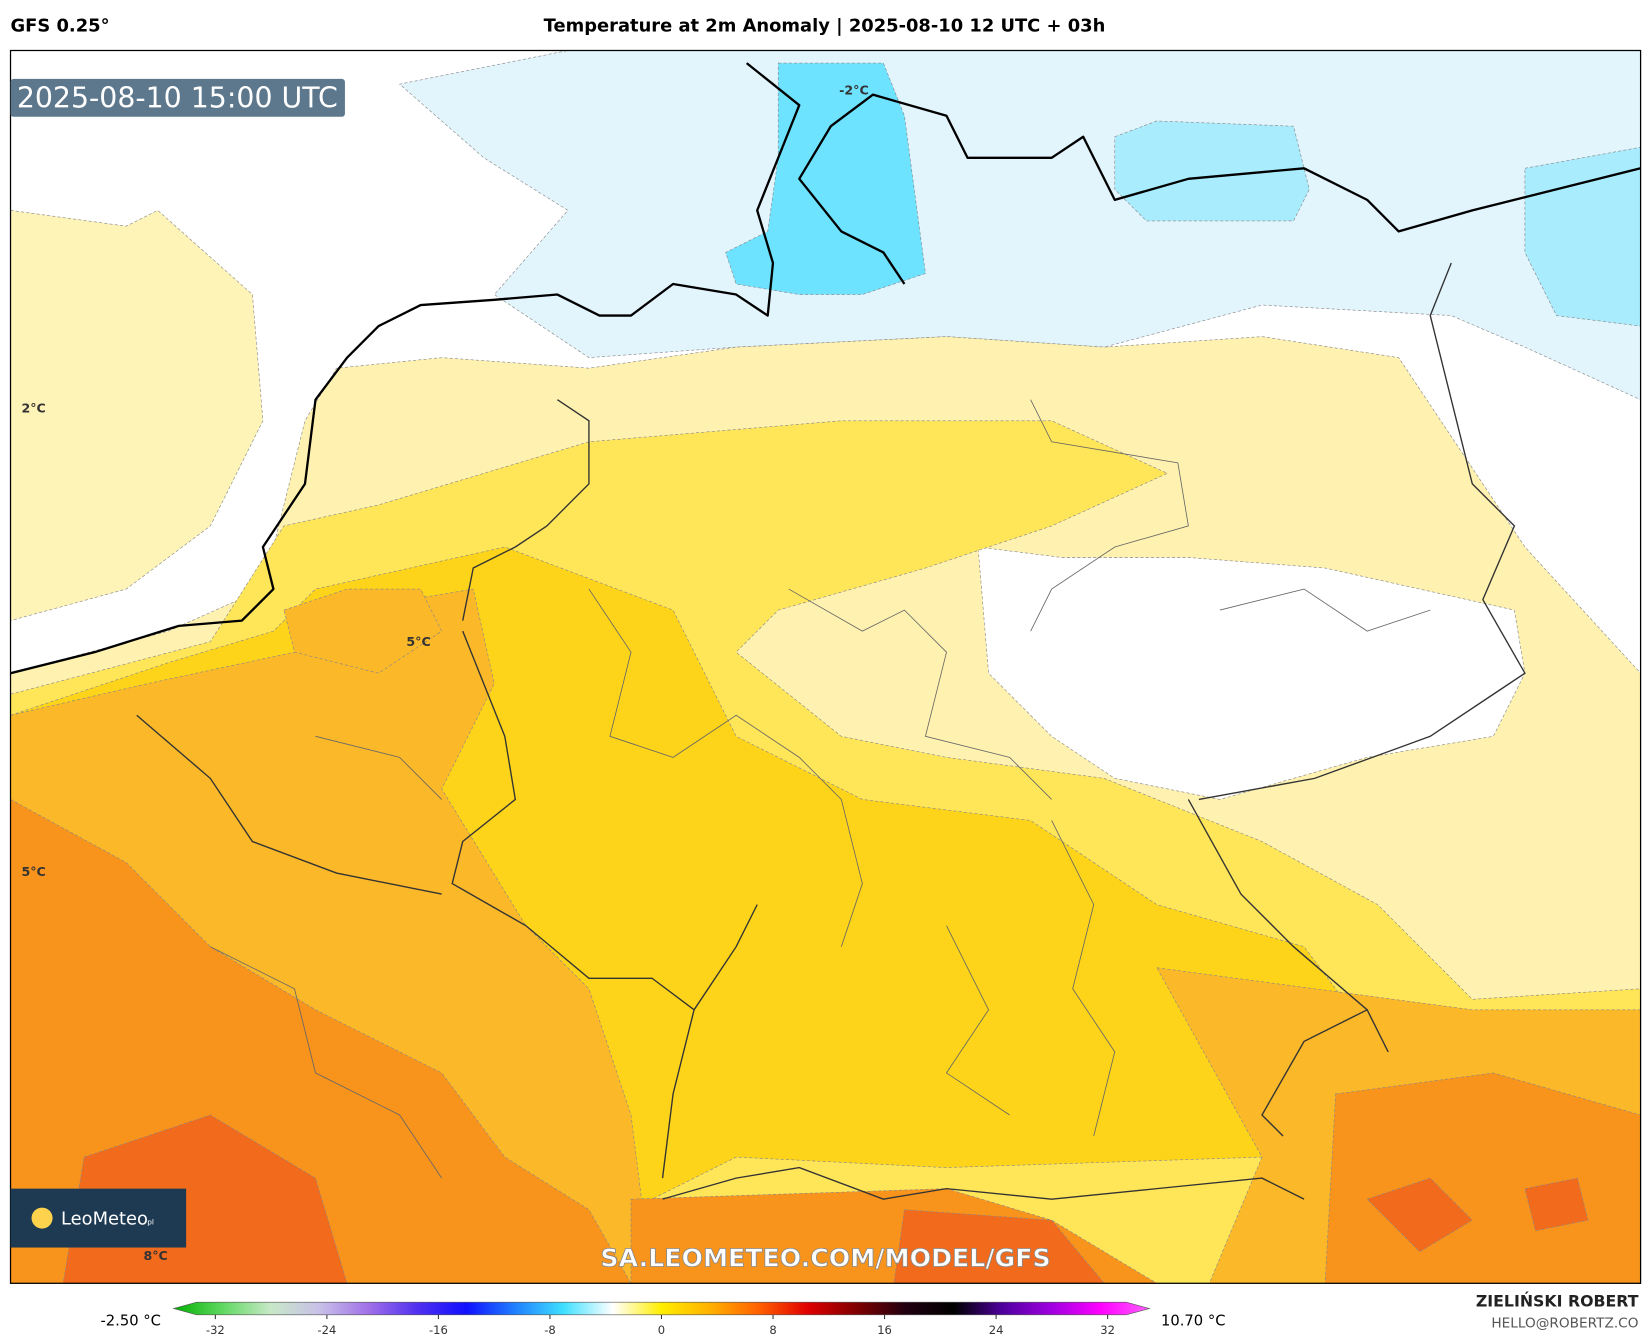  What do you see at coordinates (1107, 1330) in the screenshot?
I see `colorbar-tick-label: 32` at bounding box center [1107, 1330].